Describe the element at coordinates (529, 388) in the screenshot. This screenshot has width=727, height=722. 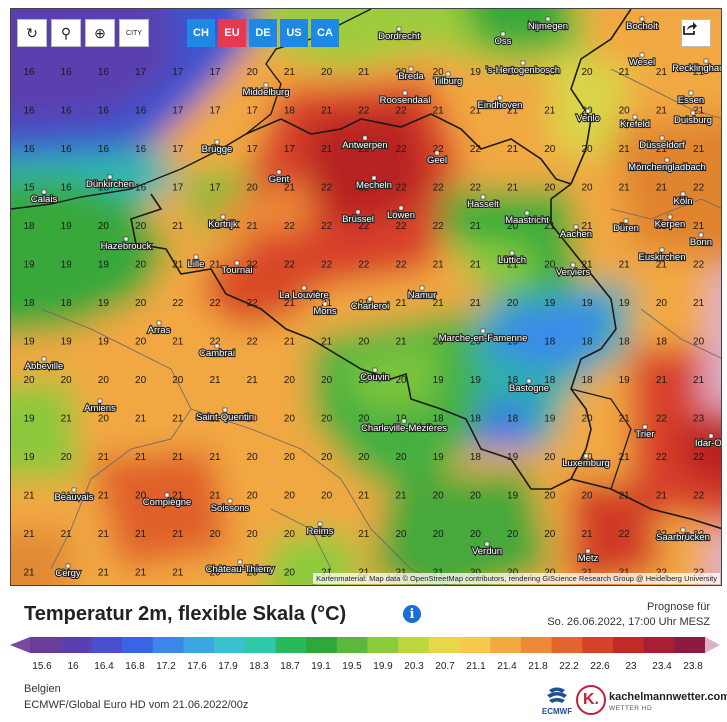
I see `city-label: Bastogne` at that location.